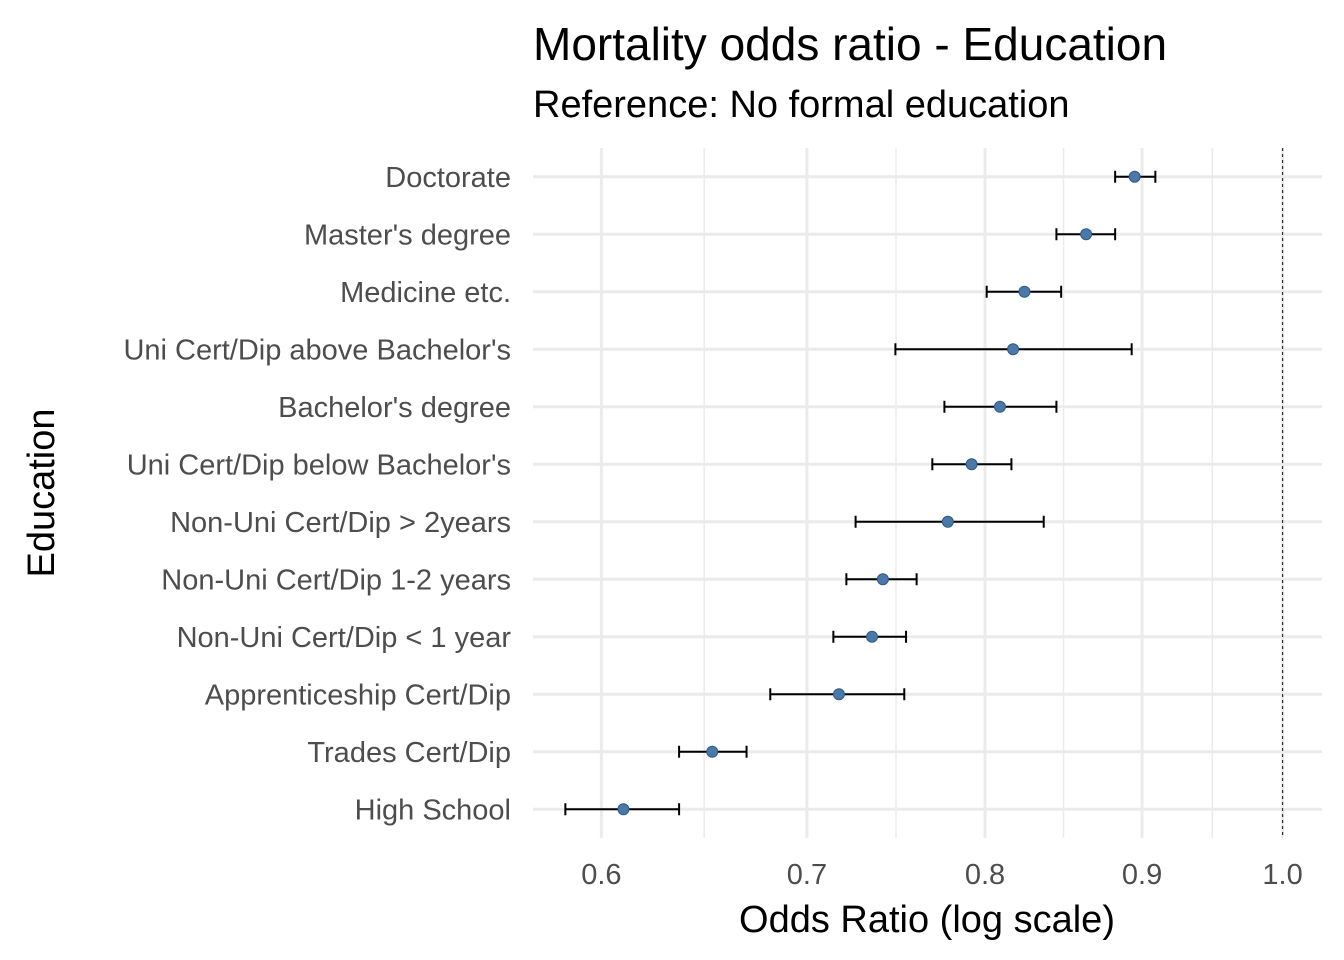 This screenshot has height=960, width=1344. Describe the element at coordinates (801, 105) in the screenshot. I see `chart-subtitle: Reference: No formal education` at that location.